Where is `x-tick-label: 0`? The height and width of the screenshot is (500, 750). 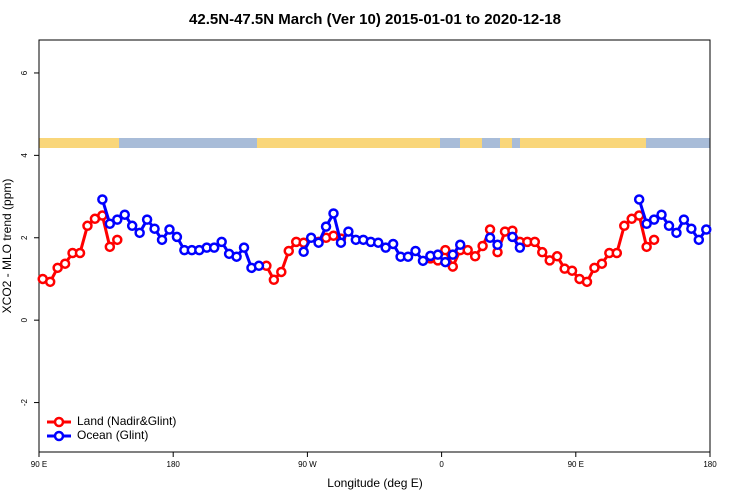 x-tick-label: 0 is located at coordinates (441, 464).